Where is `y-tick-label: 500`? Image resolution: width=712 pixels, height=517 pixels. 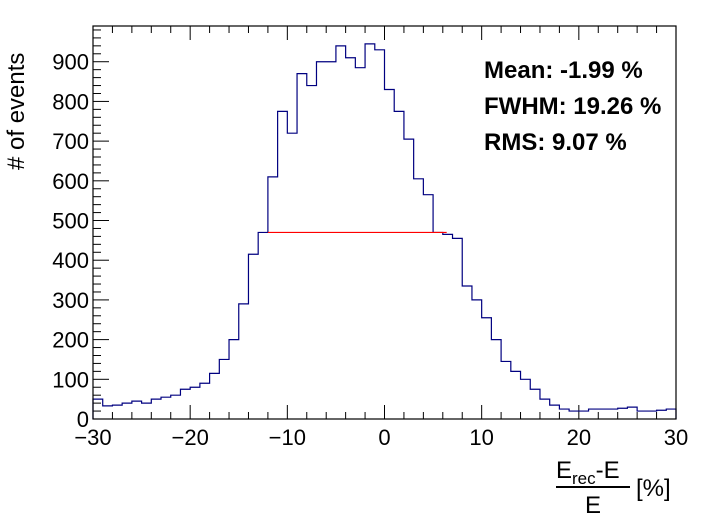
y-tick-label: 500 is located at coordinates (70, 221).